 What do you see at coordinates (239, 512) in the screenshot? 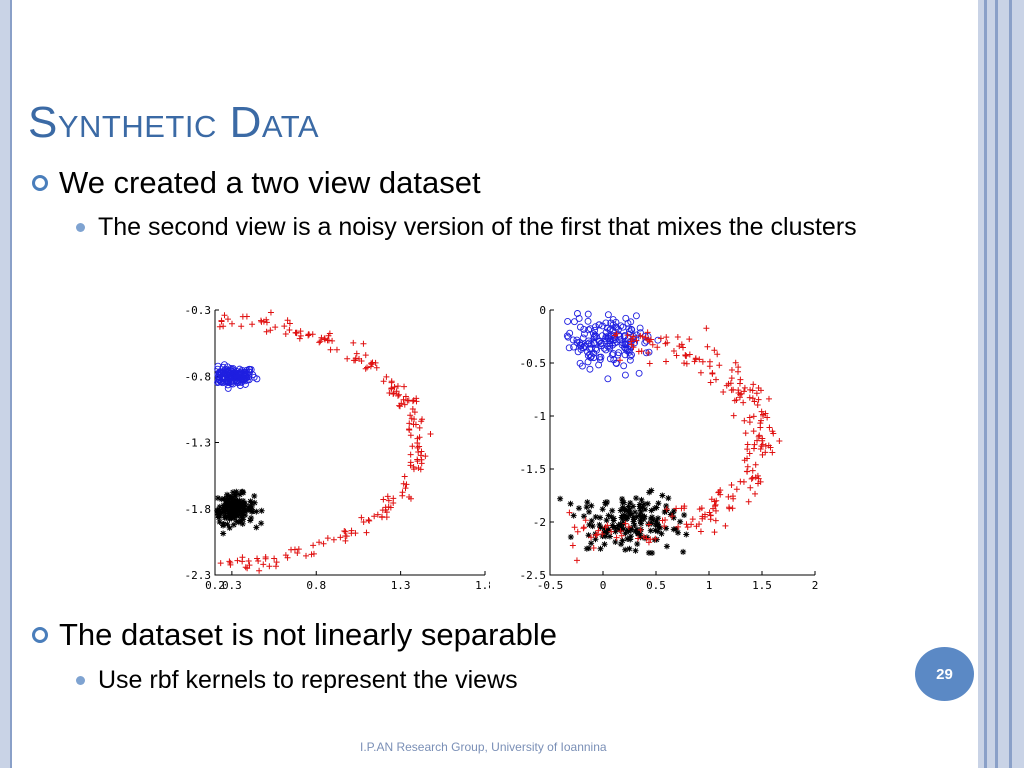
I see `series-stars` at bounding box center [239, 512].